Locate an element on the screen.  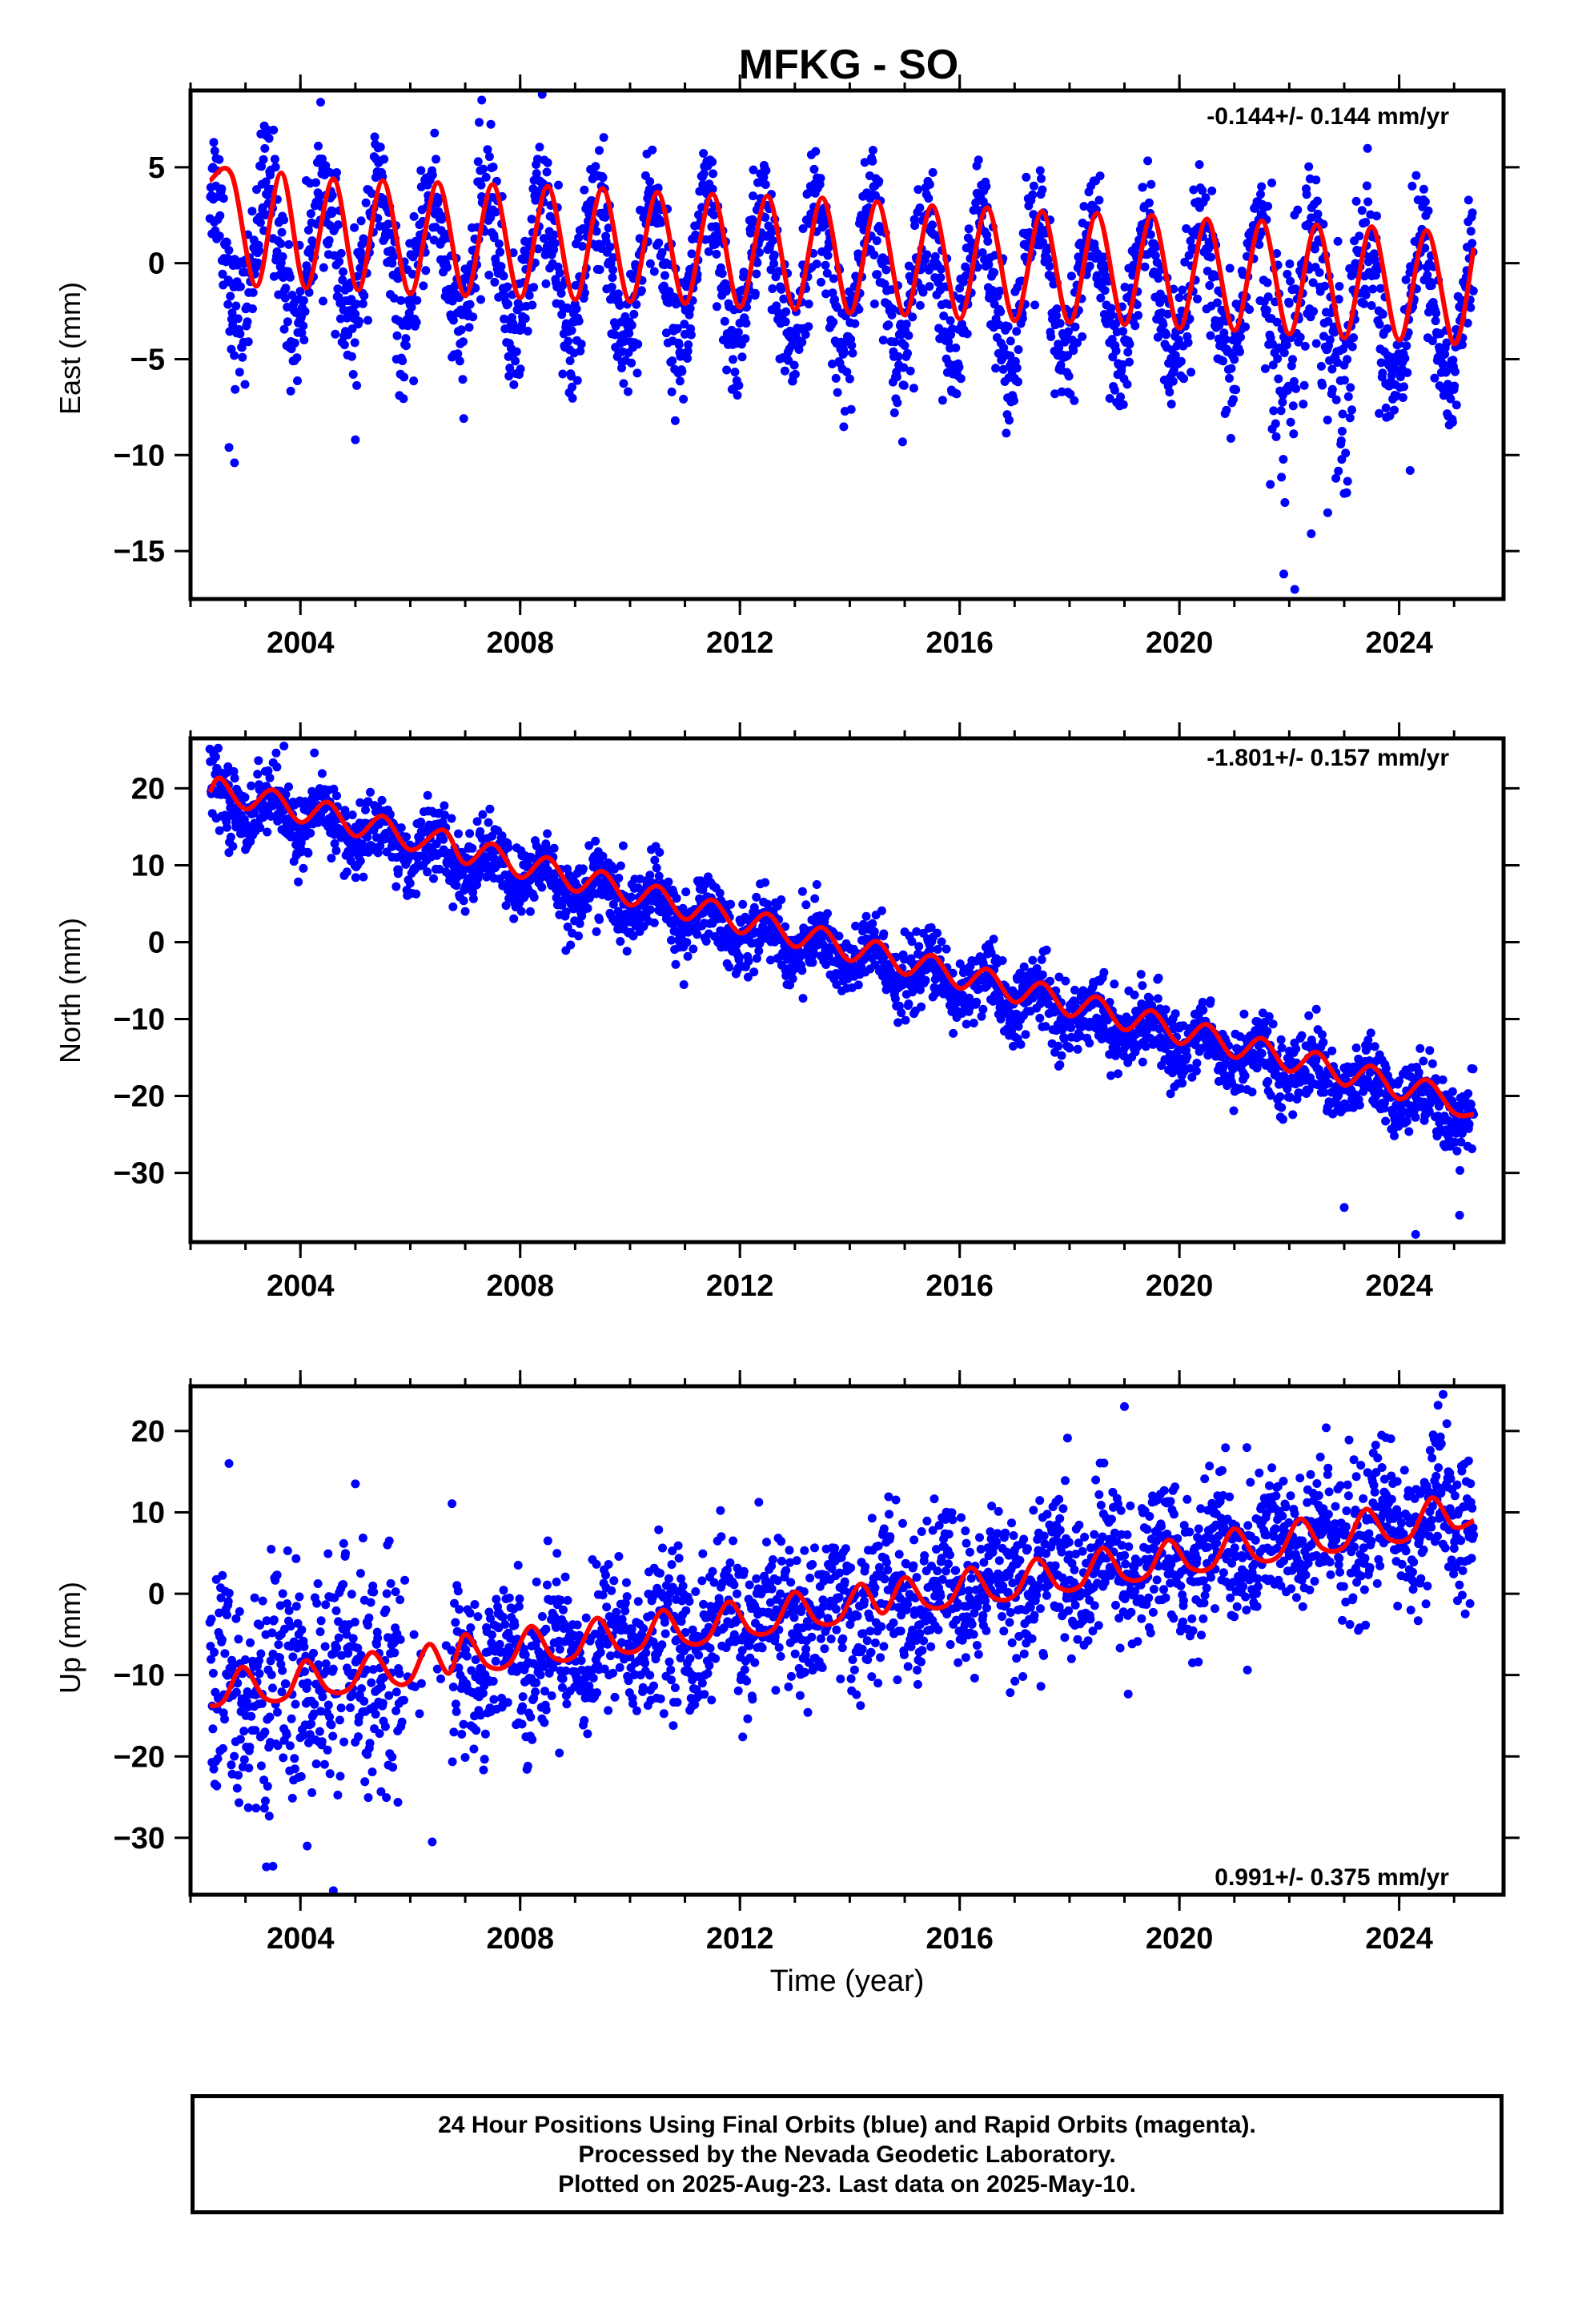
east-y-axis-label: East (mm) is located at coordinates (70, 348).